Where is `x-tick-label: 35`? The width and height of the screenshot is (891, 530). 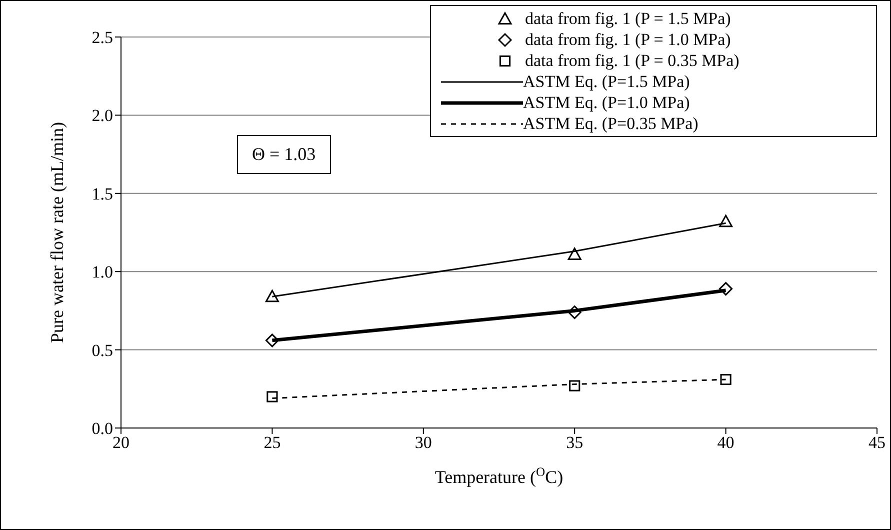 x-tick-label: 35 is located at coordinates (575, 442).